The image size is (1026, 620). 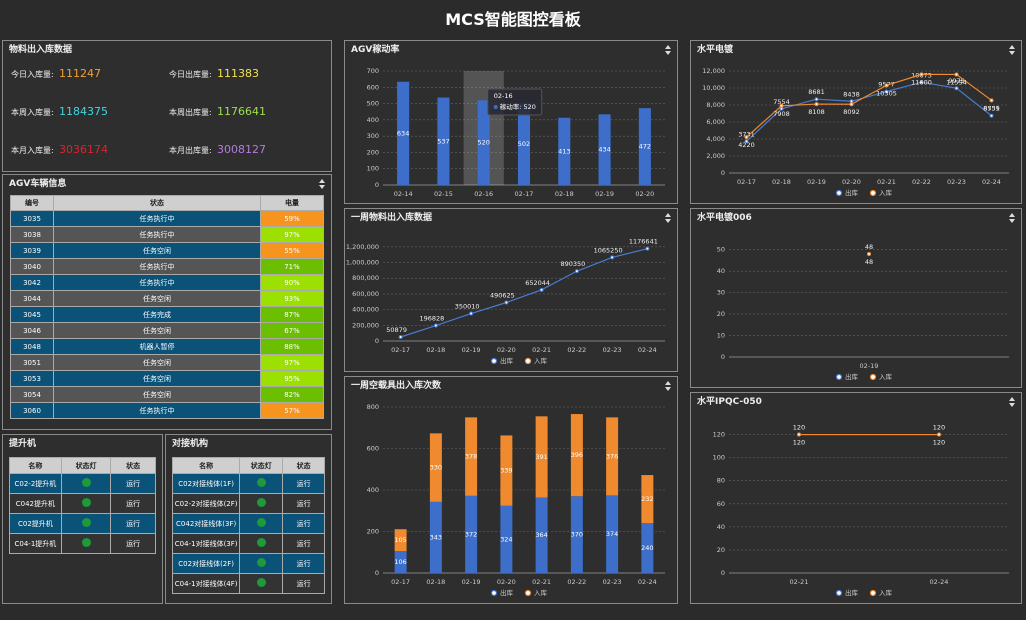 I want to click on value-label: 240, so click(x=647, y=548).